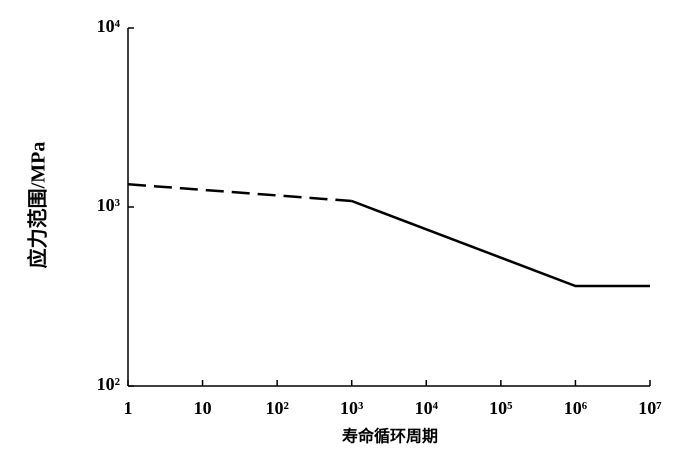 Image resolution: width=700 pixels, height=451 pixels. I want to click on y-tick-label: 10³, so click(109, 205).